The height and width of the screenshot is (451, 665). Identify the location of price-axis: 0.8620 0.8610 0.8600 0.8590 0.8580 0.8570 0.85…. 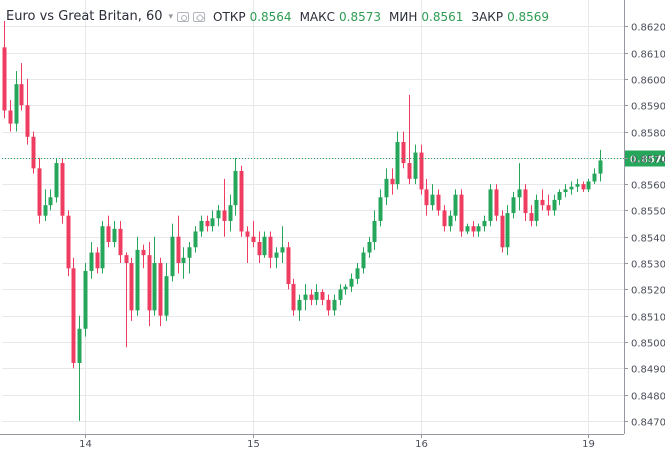
(644, 217).